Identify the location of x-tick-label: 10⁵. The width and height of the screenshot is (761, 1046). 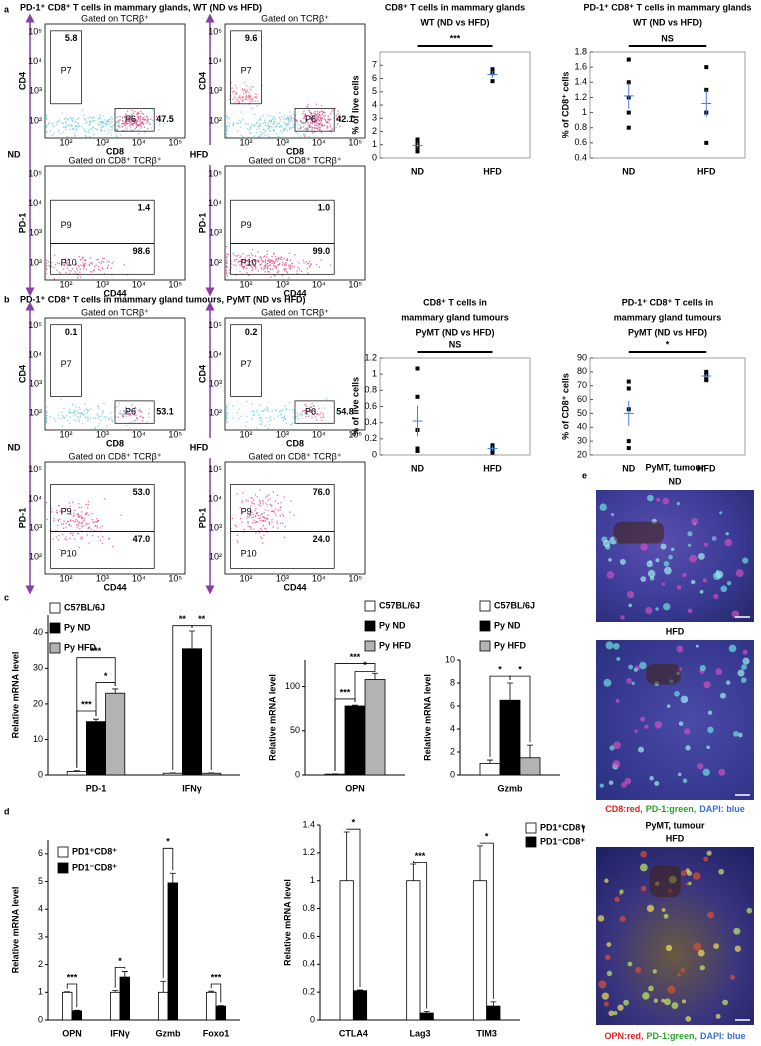
(355, 142).